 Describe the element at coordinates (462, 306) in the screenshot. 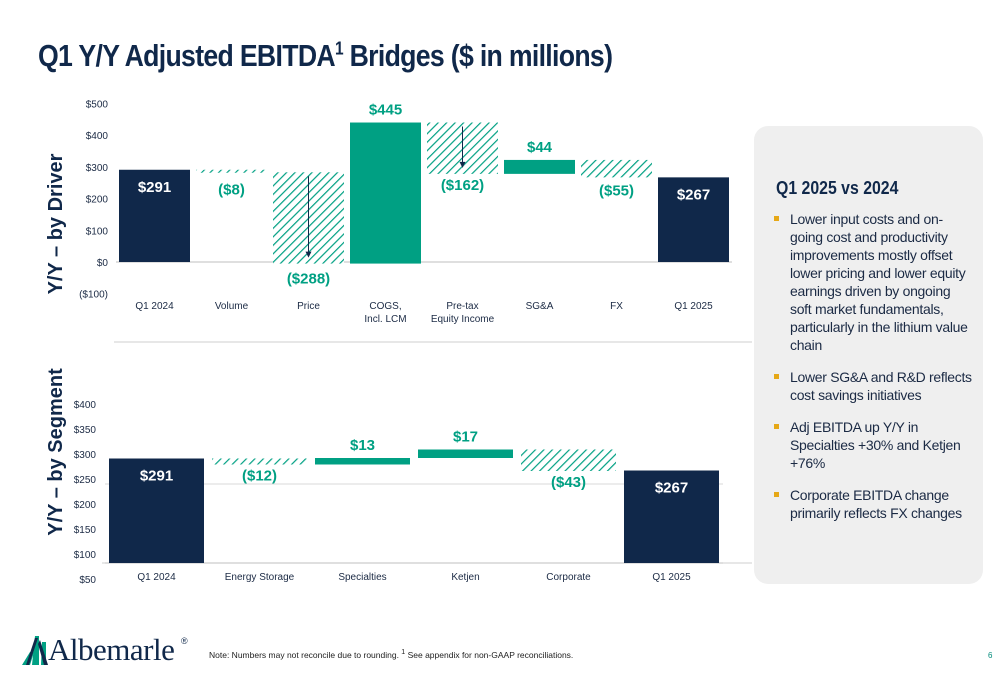

I see `x-tick-label: Pre-tax` at that location.